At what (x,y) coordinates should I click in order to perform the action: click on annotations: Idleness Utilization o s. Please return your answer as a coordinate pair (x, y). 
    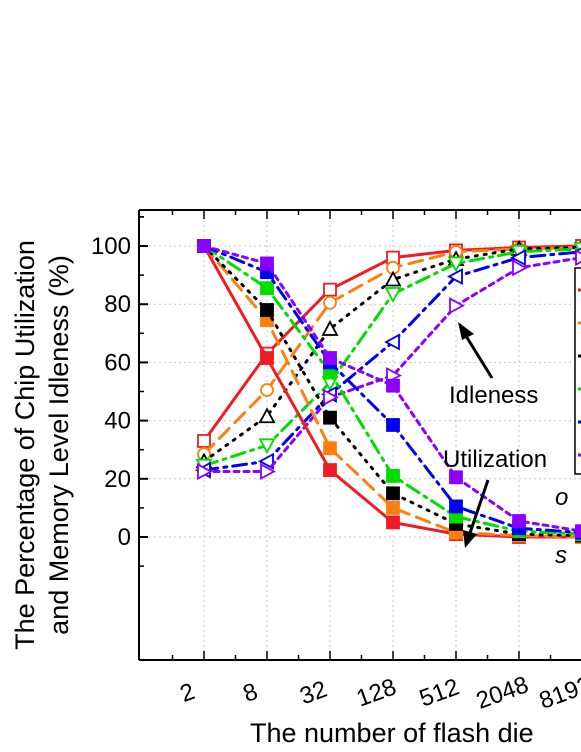
    Looking at the image, I should click on (505, 445).